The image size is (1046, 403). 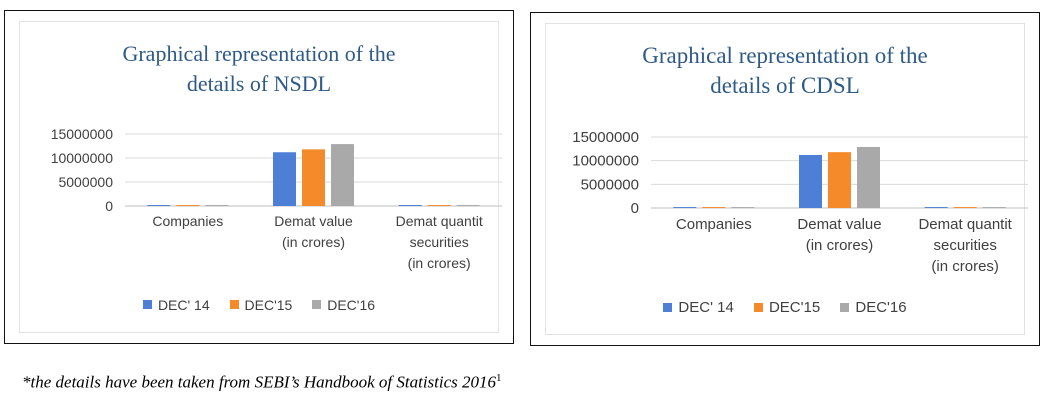 What do you see at coordinates (499, 378) in the screenshot?
I see `footnote-ref: 1` at bounding box center [499, 378].